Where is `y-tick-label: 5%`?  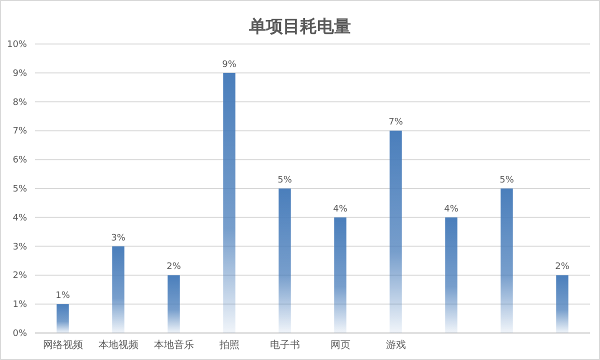
y-tick-label: 5% is located at coordinates (20, 189).